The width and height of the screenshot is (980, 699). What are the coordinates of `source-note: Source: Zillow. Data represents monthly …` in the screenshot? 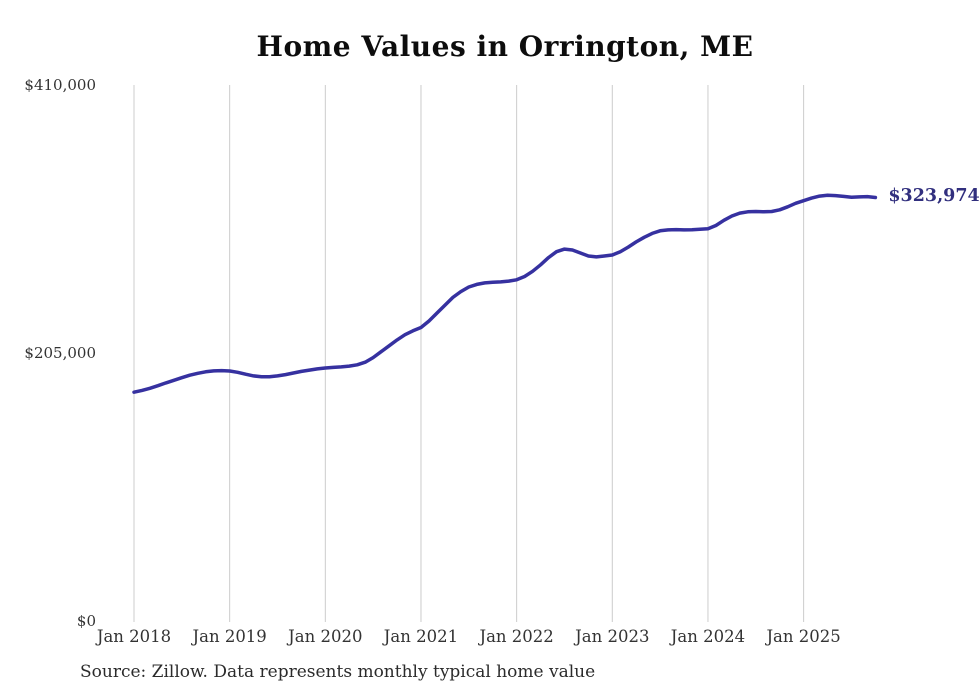 It's located at (338, 672).